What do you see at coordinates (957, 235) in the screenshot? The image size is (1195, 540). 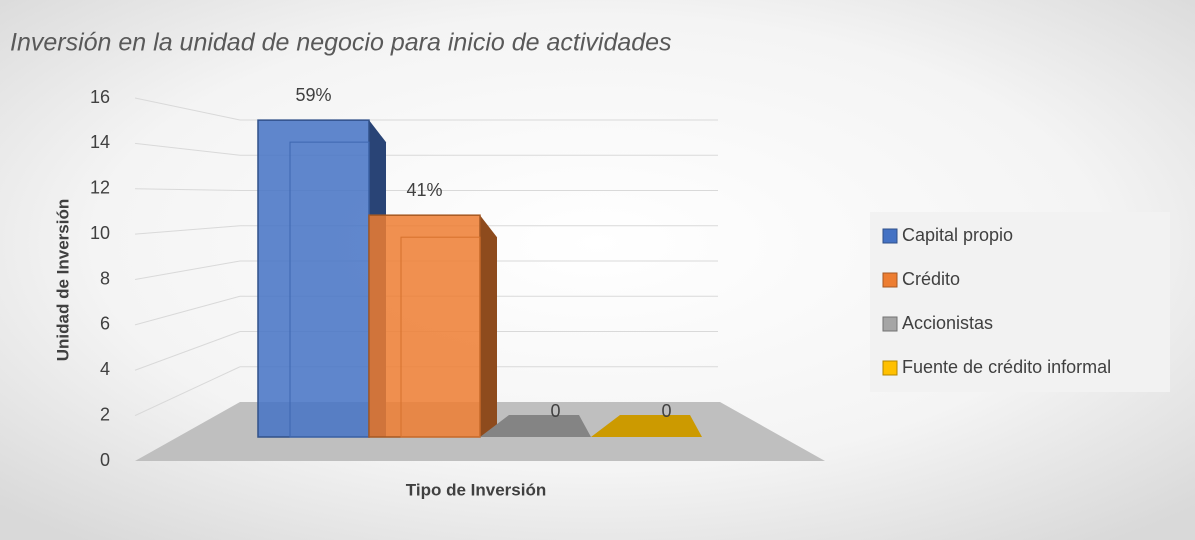 I see `legend-label: Capital propio` at bounding box center [957, 235].